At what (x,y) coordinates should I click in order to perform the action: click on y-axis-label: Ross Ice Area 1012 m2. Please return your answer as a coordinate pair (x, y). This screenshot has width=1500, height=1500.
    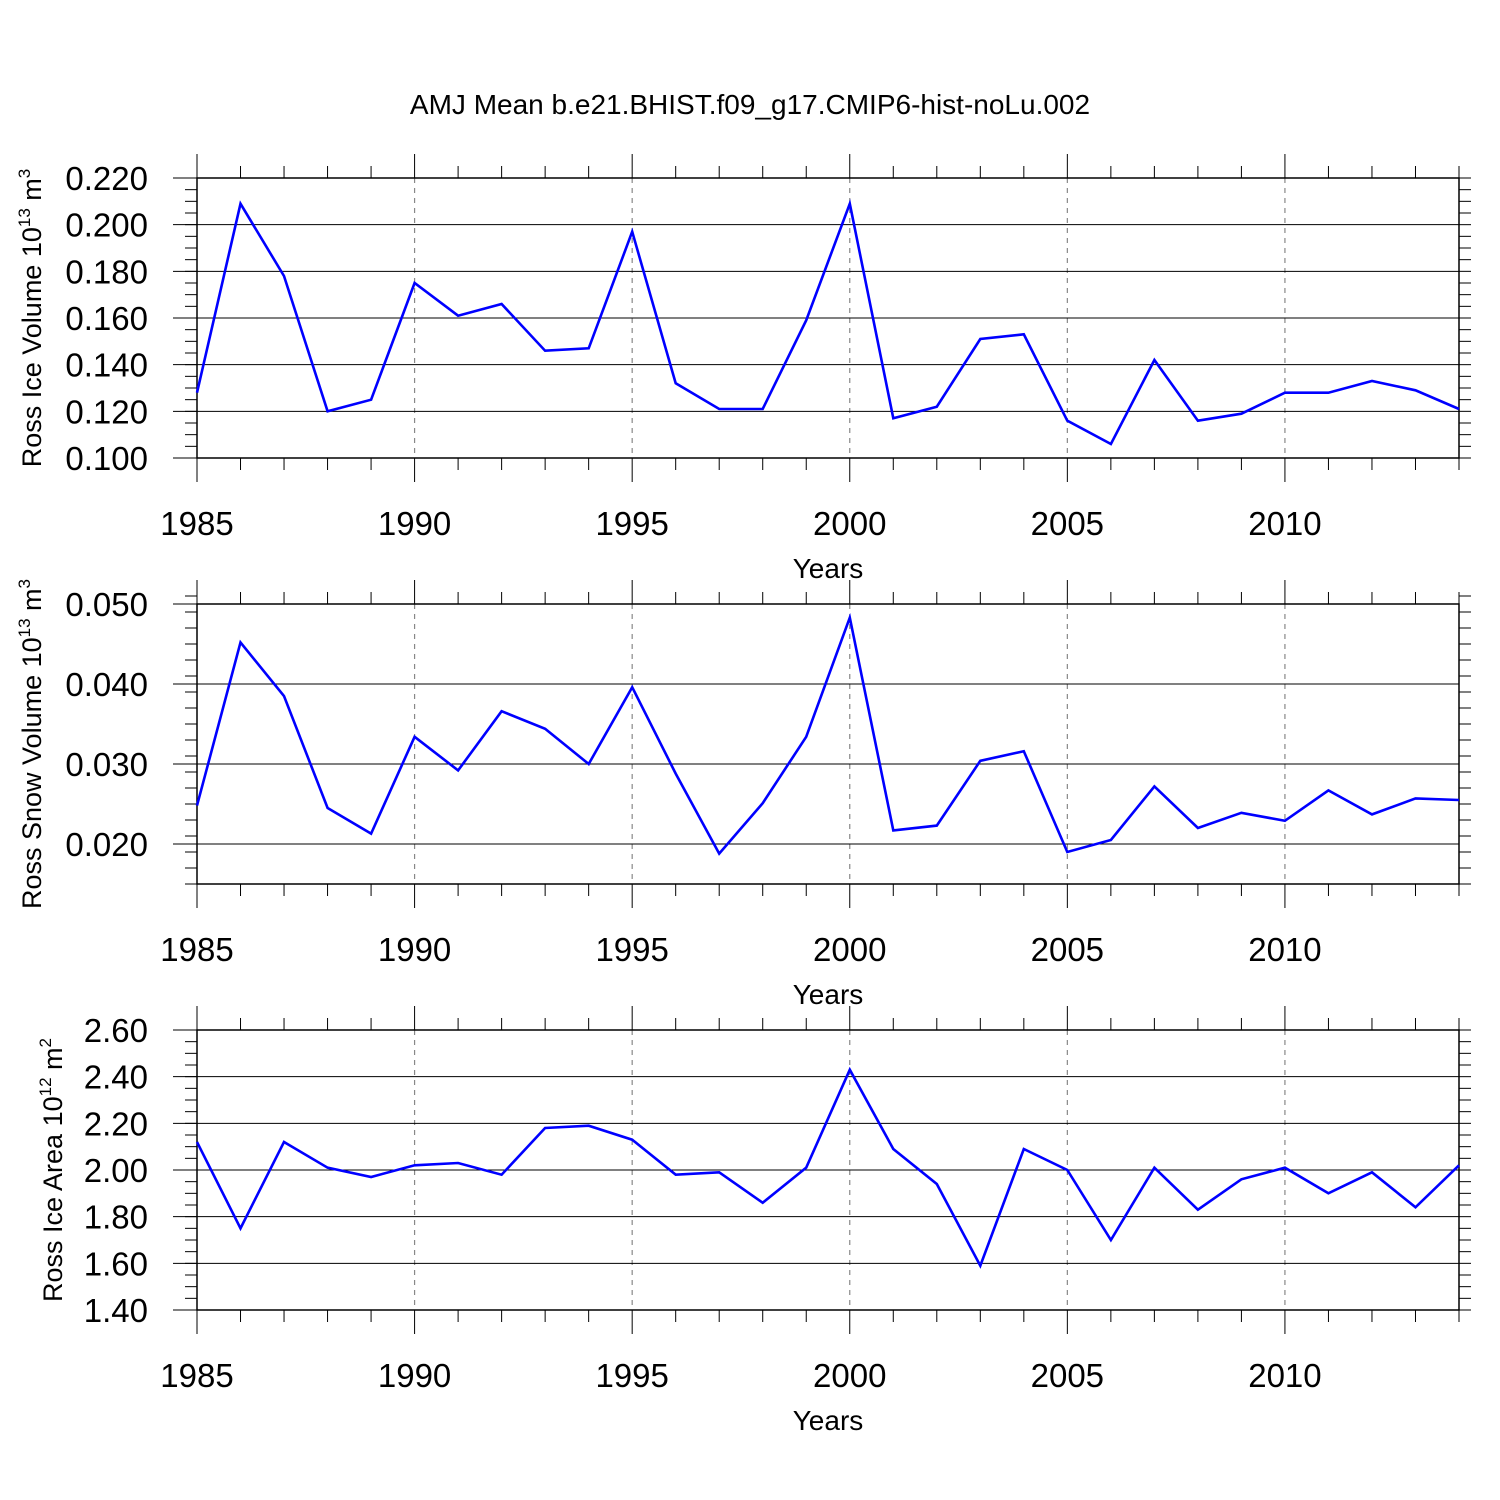
    Looking at the image, I should click on (52, 1170).